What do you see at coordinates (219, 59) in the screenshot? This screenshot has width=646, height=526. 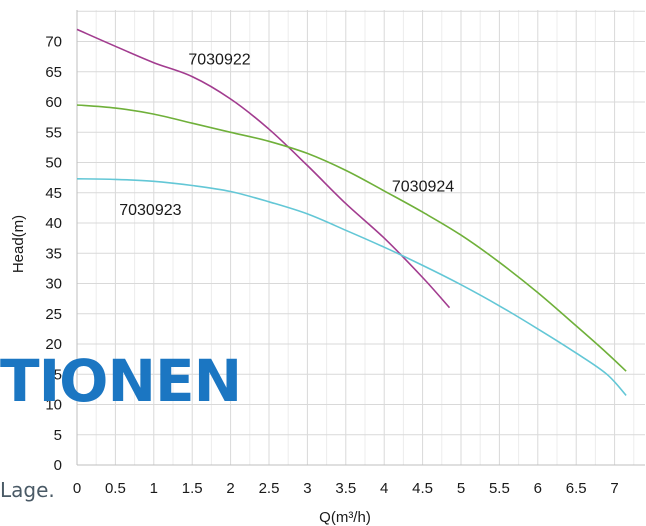 I see `series-label-7030922: 7030922` at bounding box center [219, 59].